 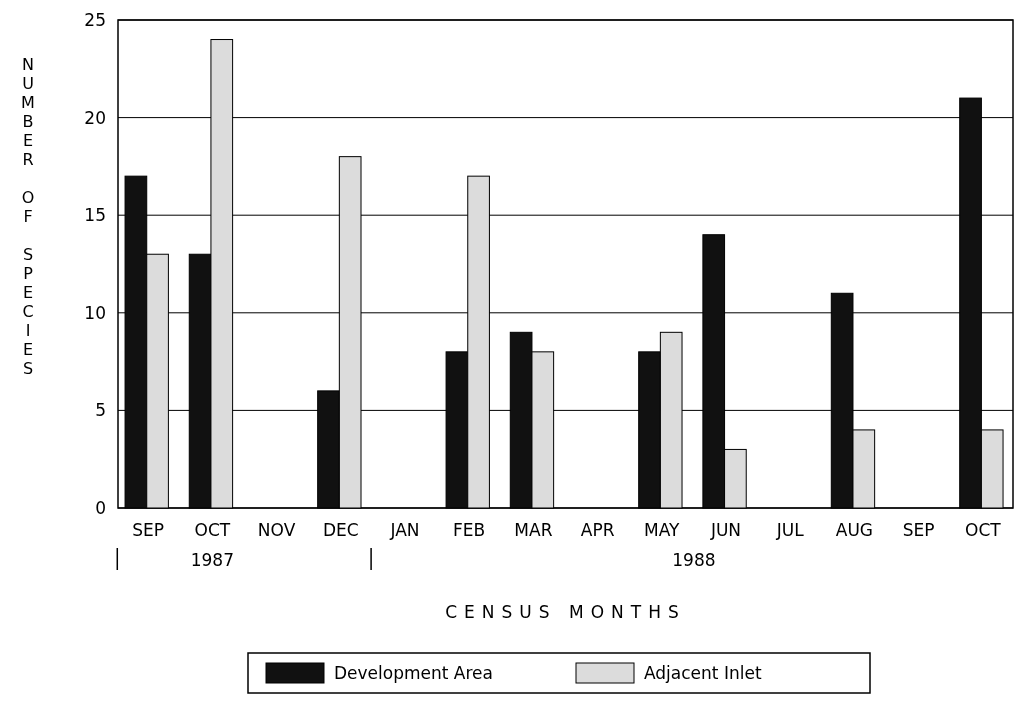 I want to click on text: NUMBER OF SPECIES, so click(x=28, y=216).